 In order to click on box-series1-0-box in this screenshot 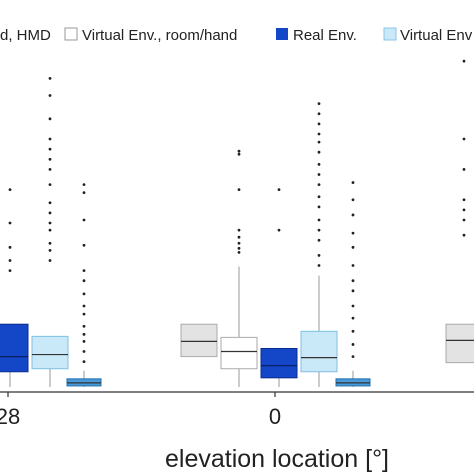, I will do `click(239, 353)`.